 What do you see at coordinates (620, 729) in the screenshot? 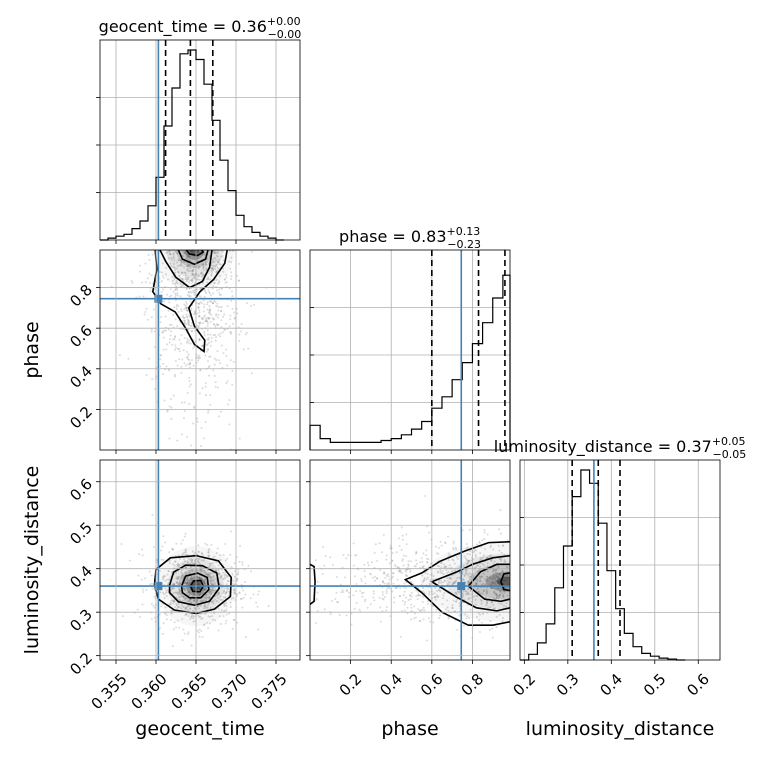
I see `x-axis-label-luminosity_distance: luminosity_distance` at bounding box center [620, 729].